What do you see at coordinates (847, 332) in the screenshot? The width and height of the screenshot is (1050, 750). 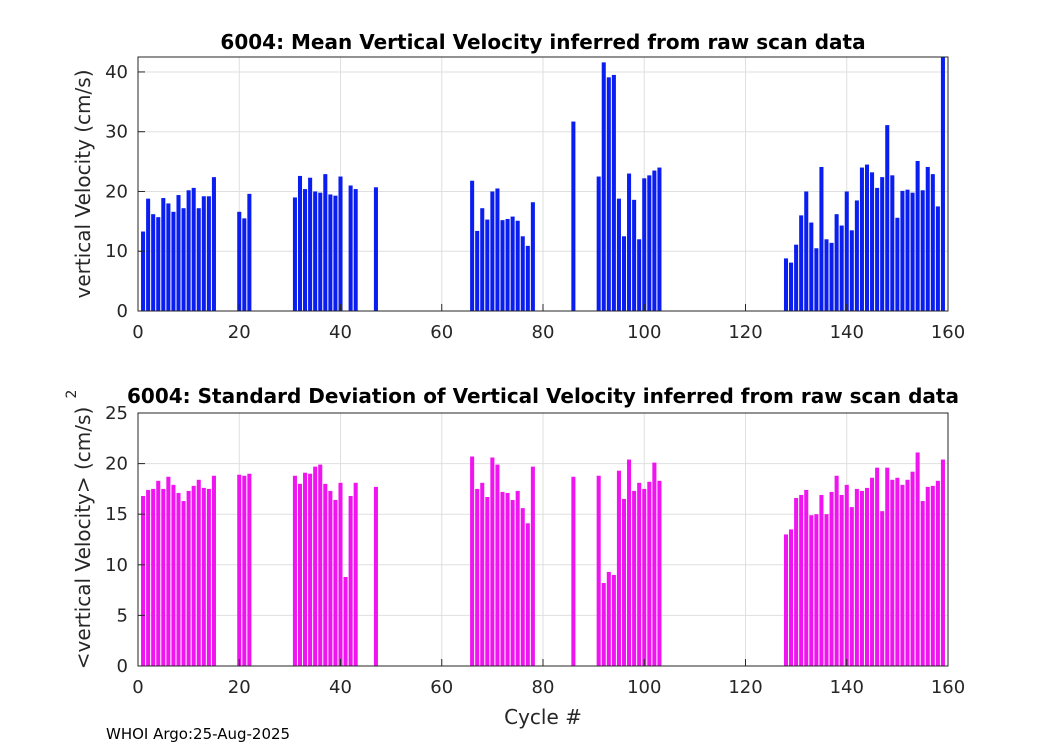 I see `top-x-tick-label: 140` at bounding box center [847, 332].